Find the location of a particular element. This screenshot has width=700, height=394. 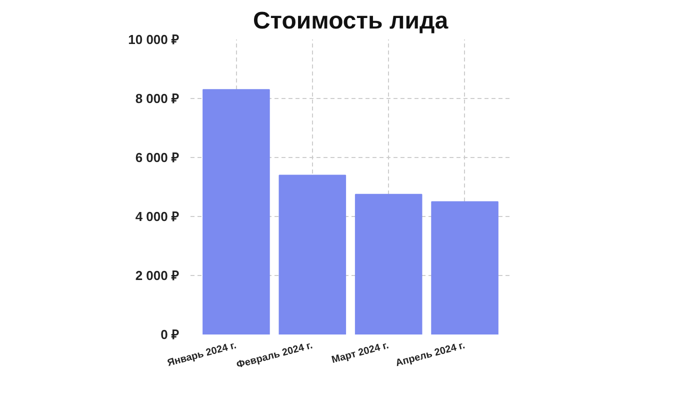

y-tick-label: 4 000 ₽ is located at coordinates (157, 216).